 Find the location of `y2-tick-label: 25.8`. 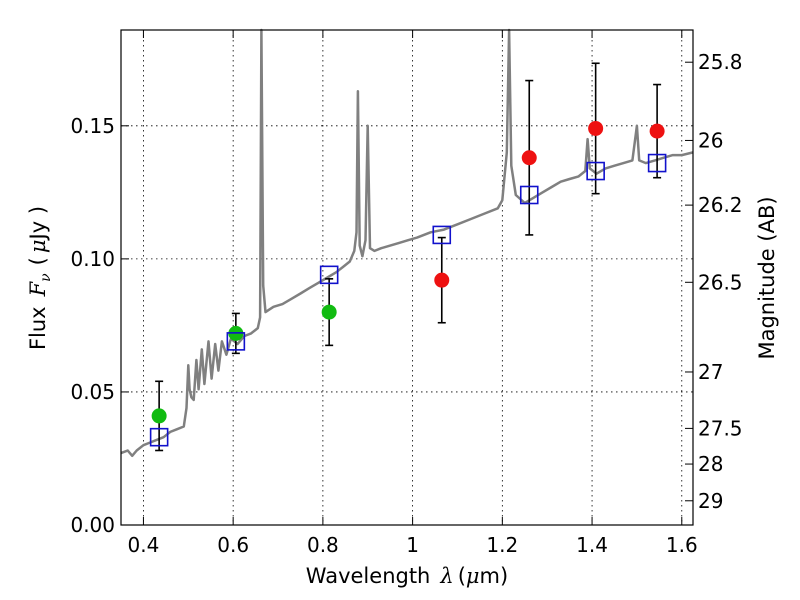

y2-tick-label: 25.8 is located at coordinates (720, 62).